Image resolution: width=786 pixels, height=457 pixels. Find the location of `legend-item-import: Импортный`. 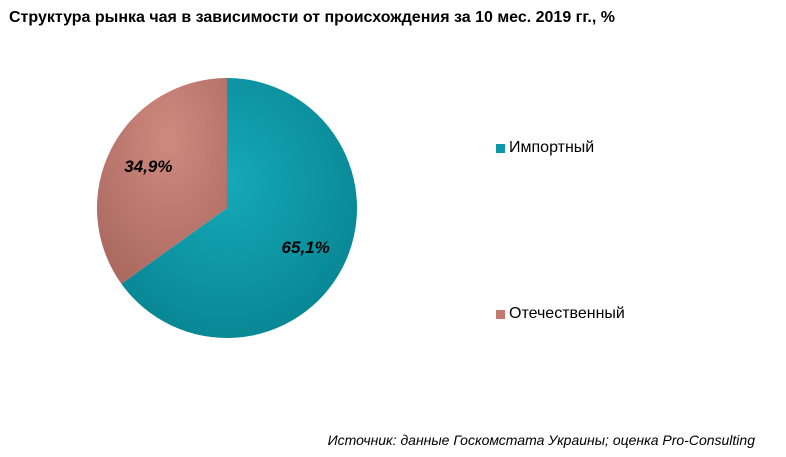

legend-item-import: Импортный is located at coordinates (545, 148).